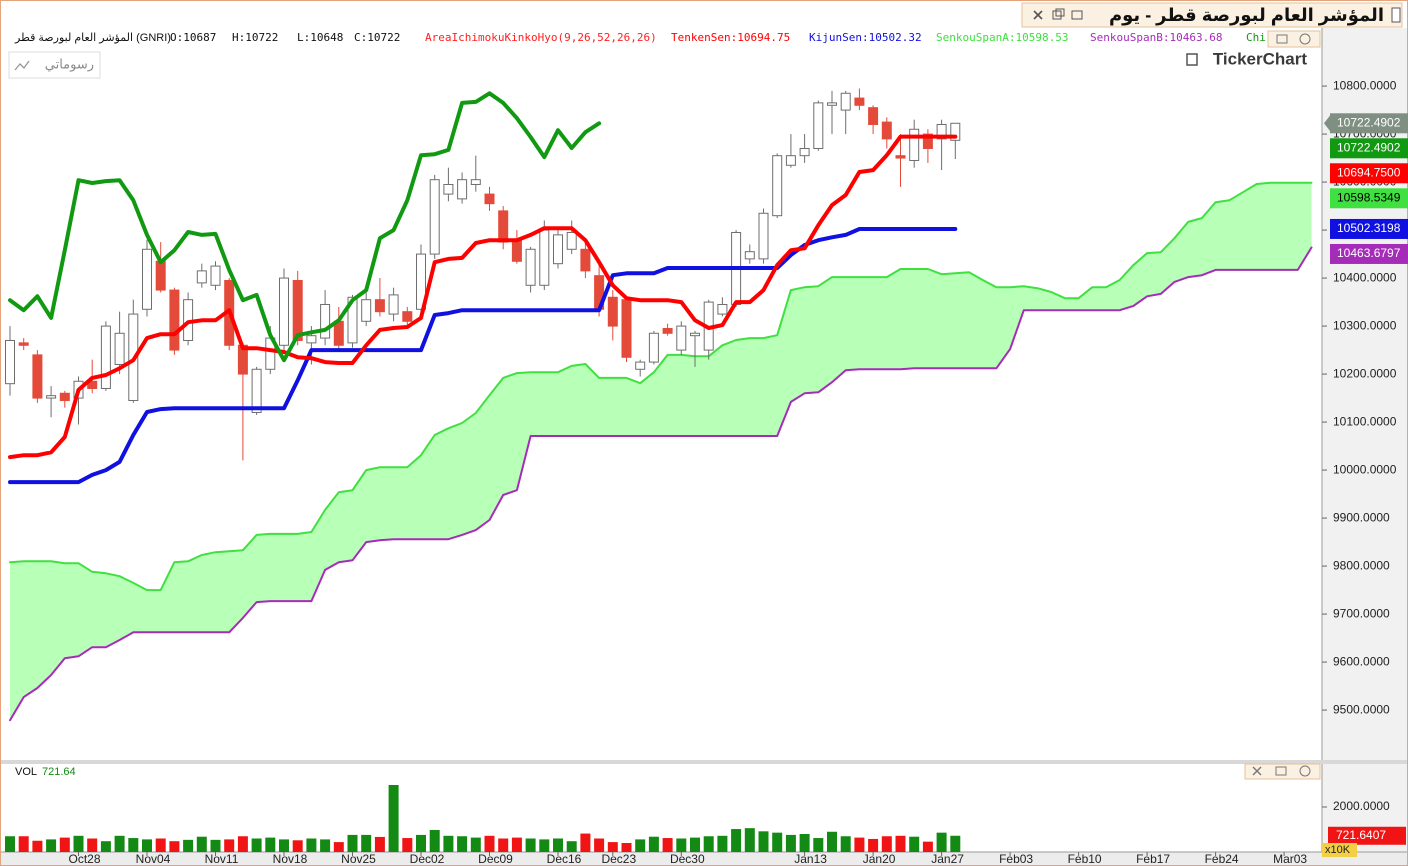 Image resolution: width=1408 pixels, height=866 pixels. I want to click on restore-button, so click(1058, 14).